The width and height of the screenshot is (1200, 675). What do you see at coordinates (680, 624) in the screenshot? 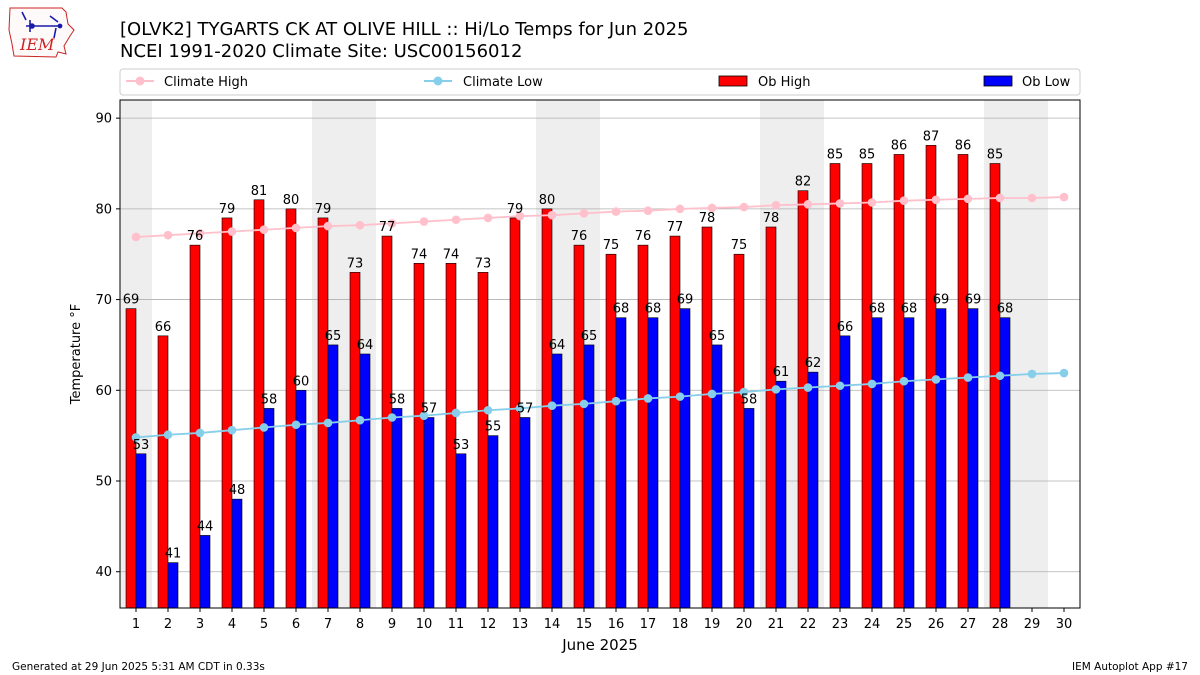
I see `x-tick-label: 18` at bounding box center [680, 624].